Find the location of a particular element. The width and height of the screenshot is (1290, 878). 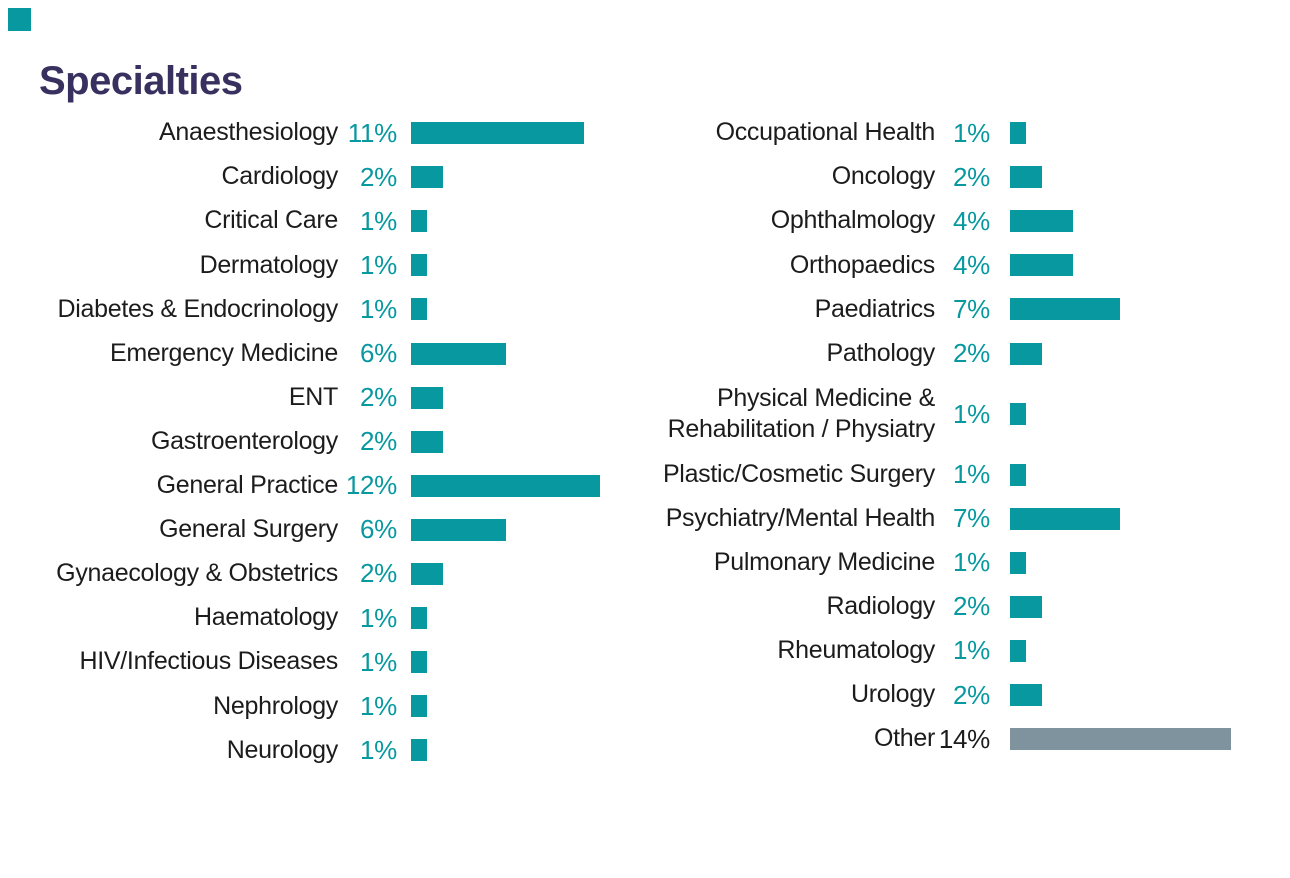

other-bar is located at coordinates (1120, 739).